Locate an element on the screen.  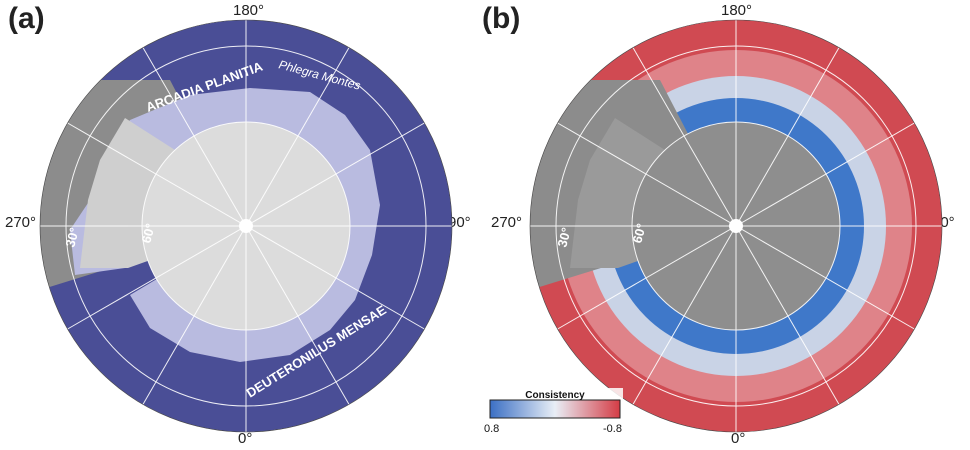
colorbar: Consistency 0.8 -0.8 is located at coordinates (553, 411).